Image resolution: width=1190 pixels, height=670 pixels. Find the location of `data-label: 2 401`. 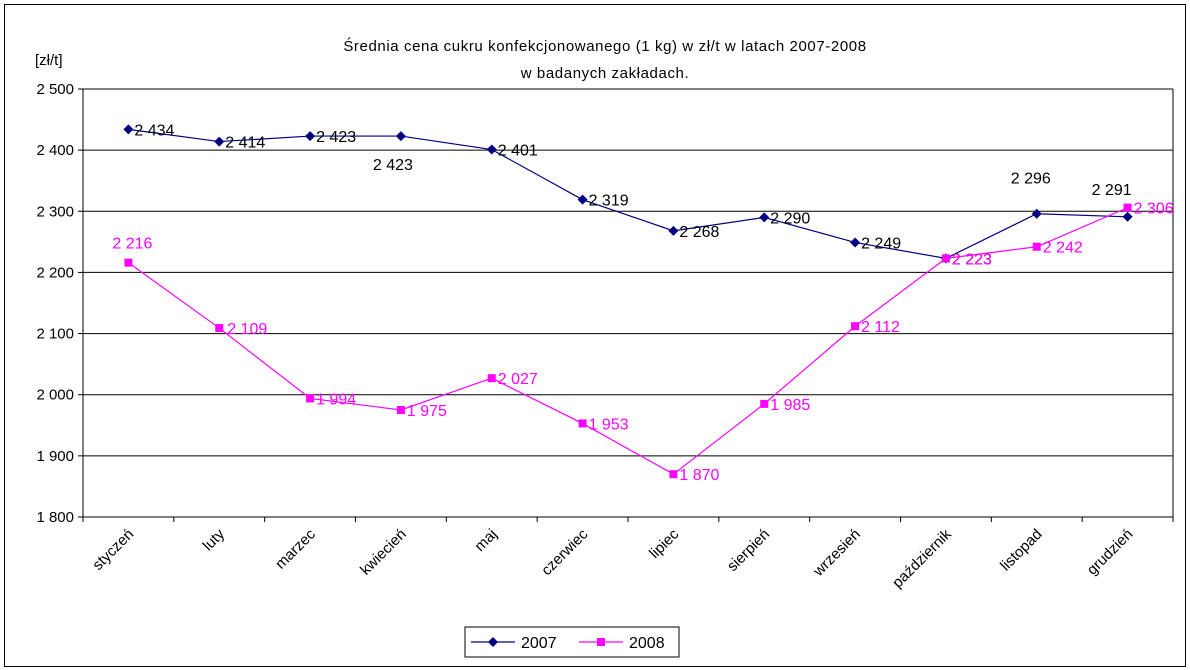

data-label: 2 401 is located at coordinates (518, 151).